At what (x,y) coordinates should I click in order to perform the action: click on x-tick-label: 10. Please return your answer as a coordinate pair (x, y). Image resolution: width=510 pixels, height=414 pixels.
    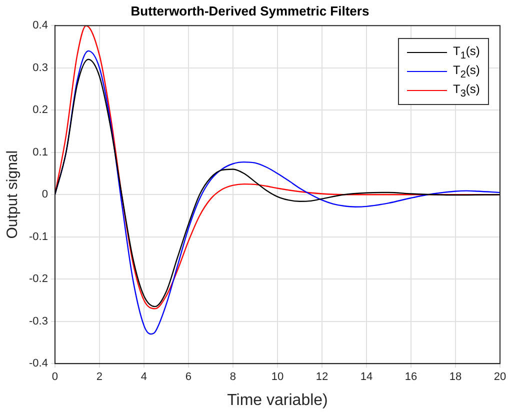
    Looking at the image, I should click on (277, 377).